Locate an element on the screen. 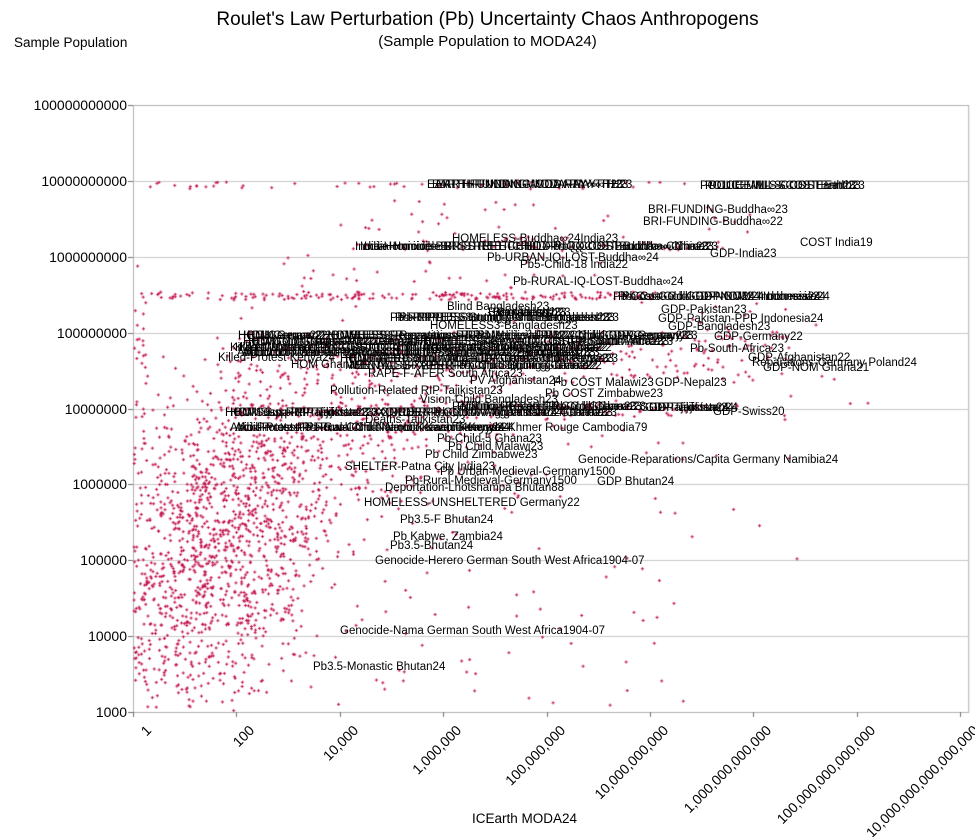  point-label: Deaths-Tajikistan23 is located at coordinates (415, 420).